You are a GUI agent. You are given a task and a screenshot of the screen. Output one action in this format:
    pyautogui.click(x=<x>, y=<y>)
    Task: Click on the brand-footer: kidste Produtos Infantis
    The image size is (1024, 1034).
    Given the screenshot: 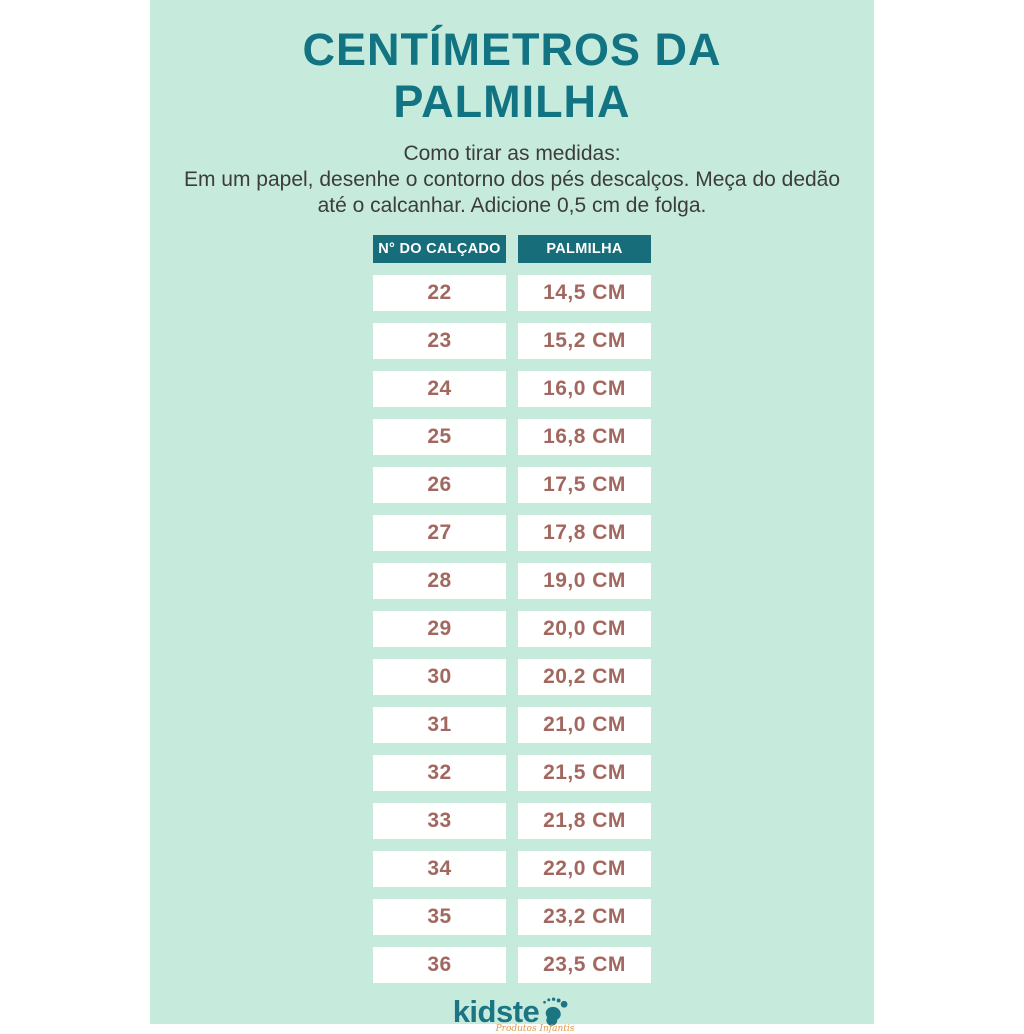 What is the action you would take?
    pyautogui.click(x=512, y=1014)
    